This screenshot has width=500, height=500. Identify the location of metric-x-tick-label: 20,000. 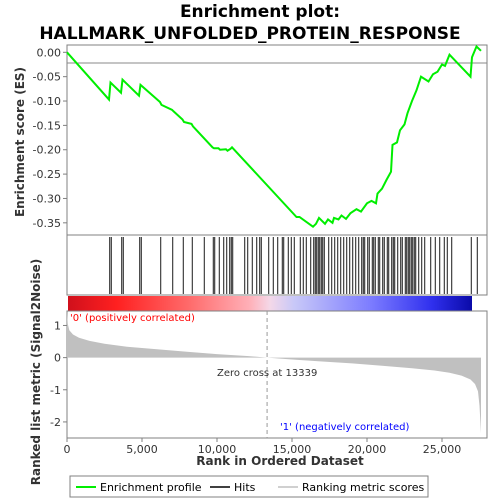
(367, 449).